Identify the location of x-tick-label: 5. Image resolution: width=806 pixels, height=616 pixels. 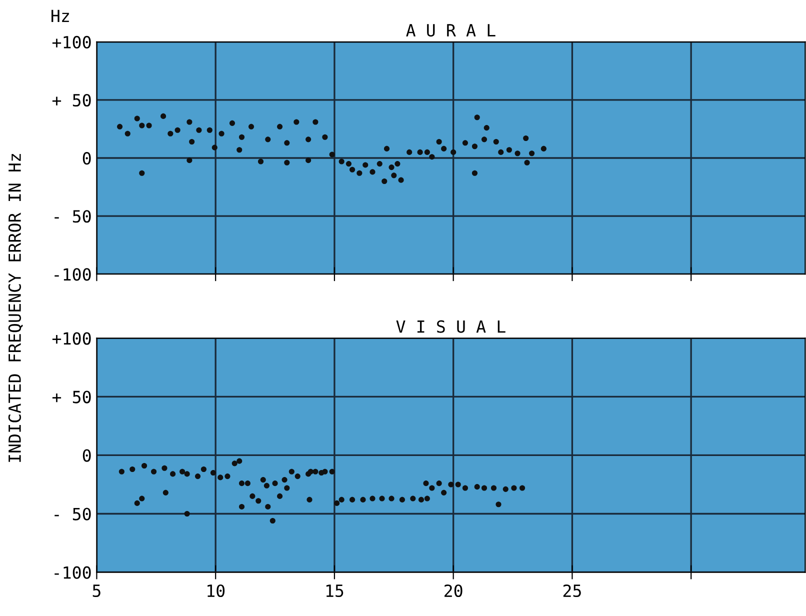
(96, 591).